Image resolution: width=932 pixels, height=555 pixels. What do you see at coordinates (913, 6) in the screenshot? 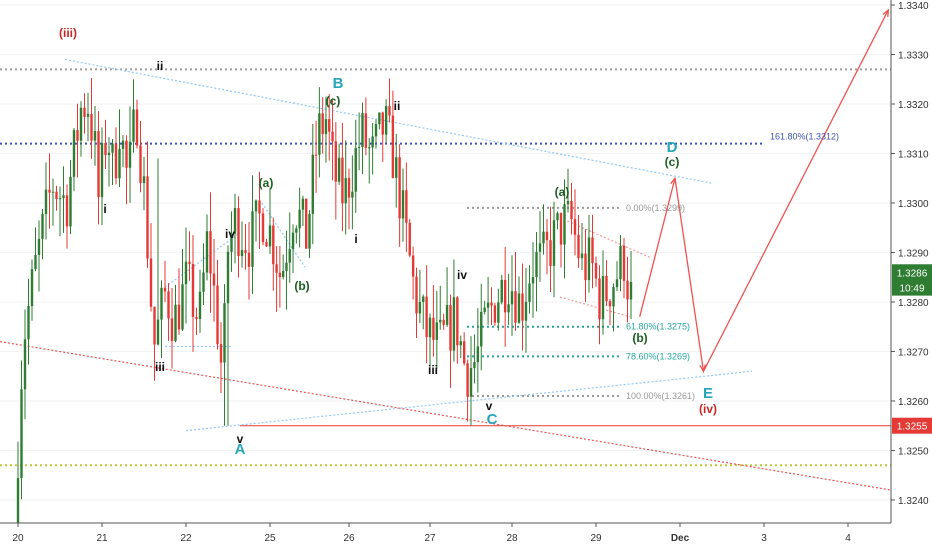
I see `y-tick-label: 1.3340` at bounding box center [913, 6].